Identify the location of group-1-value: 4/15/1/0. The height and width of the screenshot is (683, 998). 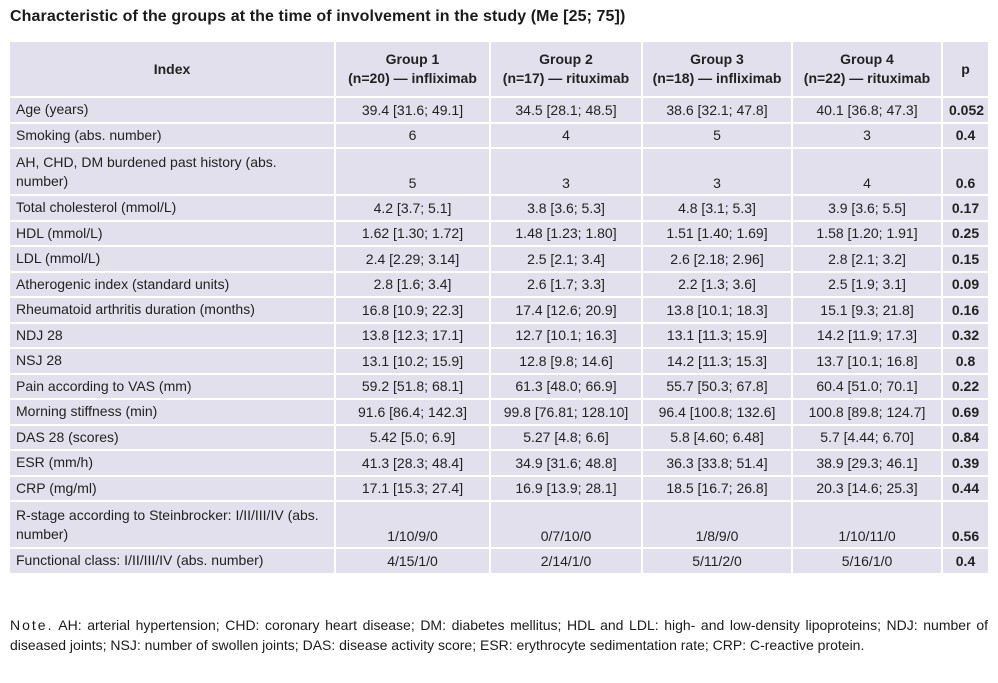
(412, 561).